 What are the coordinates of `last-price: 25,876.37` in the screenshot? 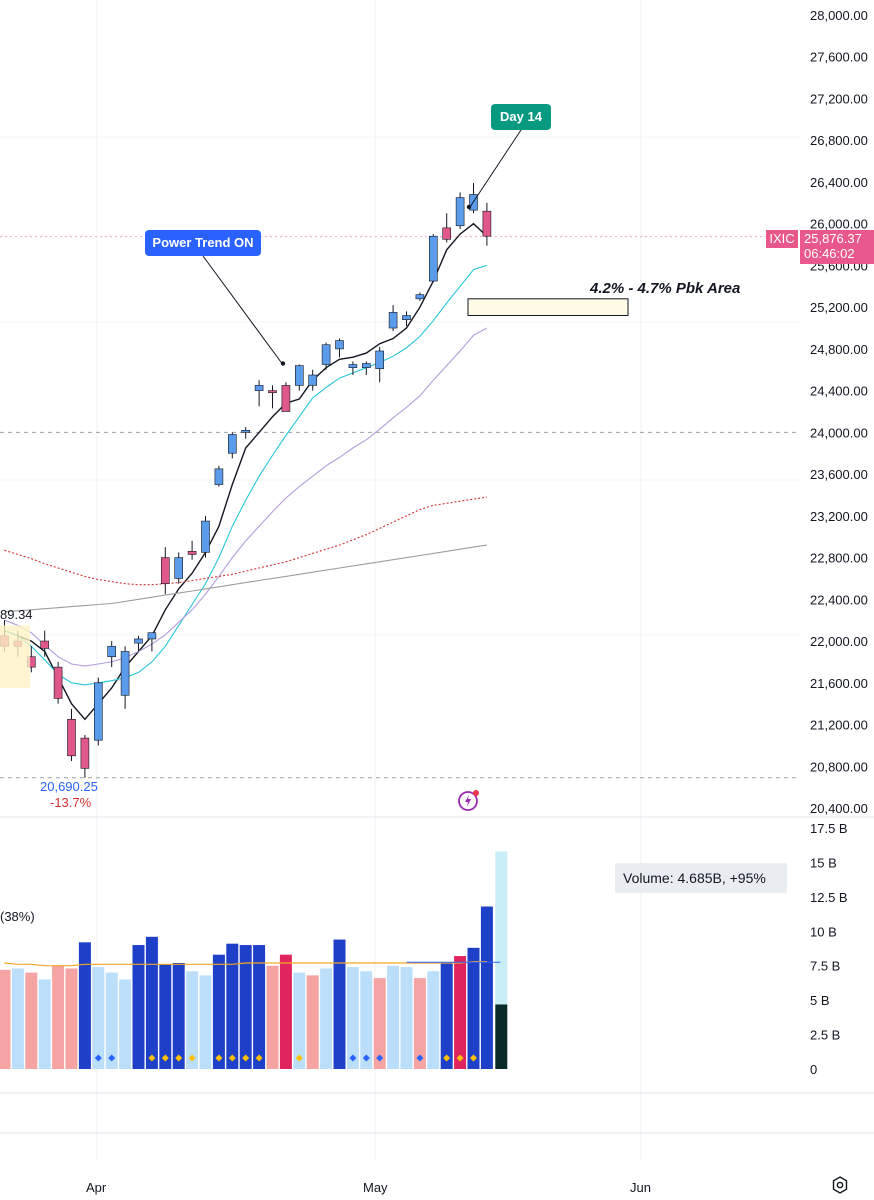 It's located at (833, 238).